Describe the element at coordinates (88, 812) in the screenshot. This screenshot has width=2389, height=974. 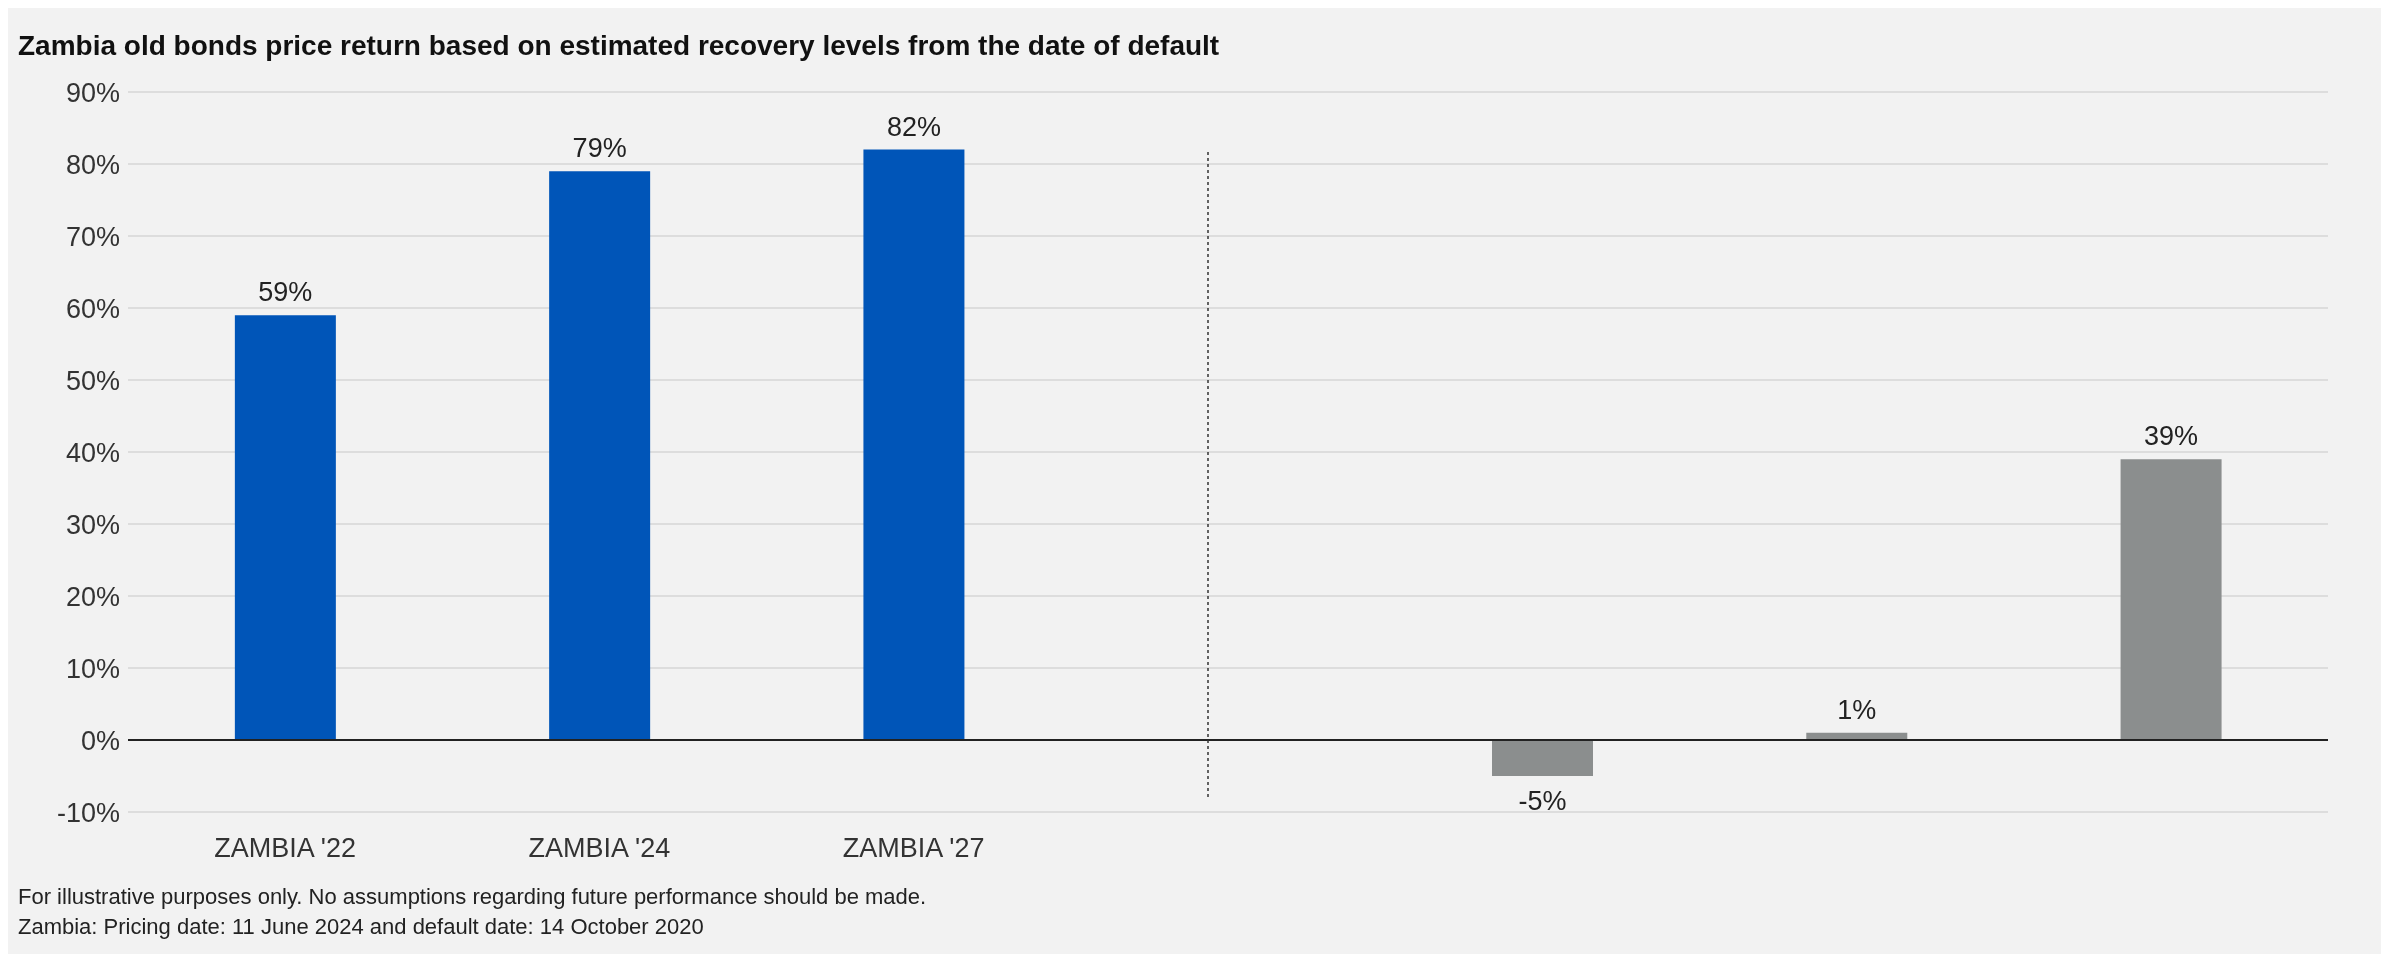
I see `y-tick-label: -10%` at that location.